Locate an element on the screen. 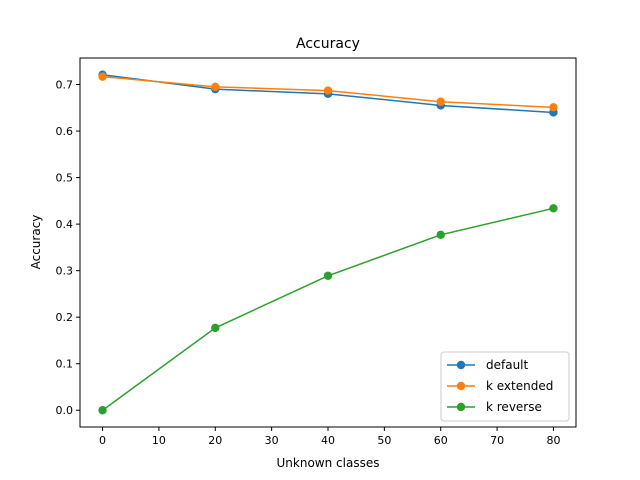  legend: default k extended k reverse is located at coordinates (505, 386).